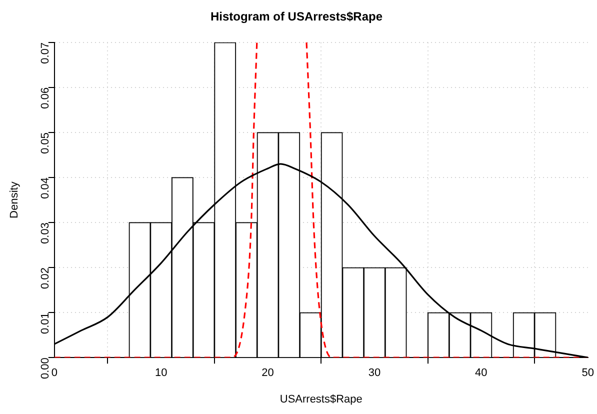 The image size is (597, 414). Describe the element at coordinates (161, 373) in the screenshot. I see `x-tick-label: 10` at that location.